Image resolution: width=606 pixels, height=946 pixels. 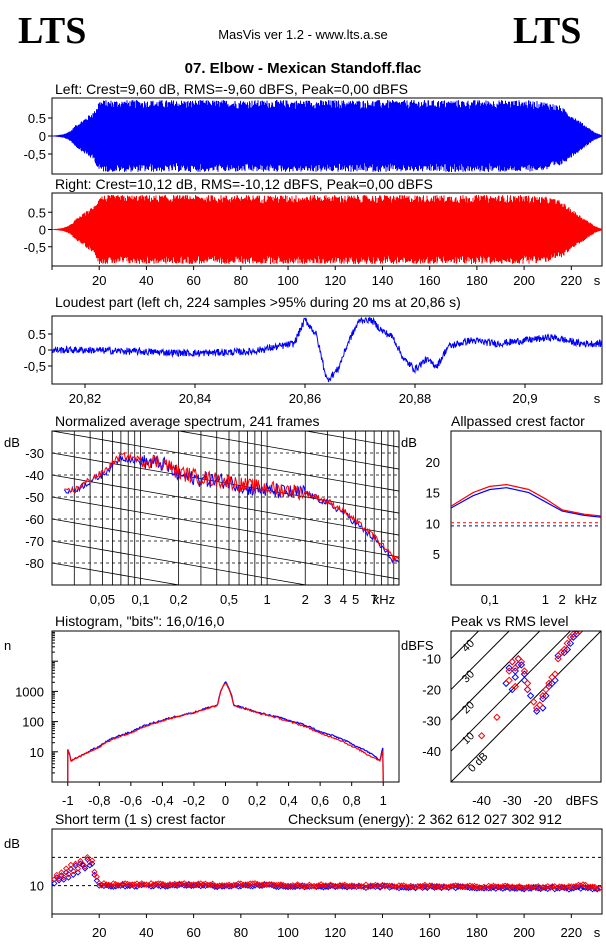 I want to click on file-title: 07. Elbow - Mexican Standoff.flac, so click(x=303, y=68).